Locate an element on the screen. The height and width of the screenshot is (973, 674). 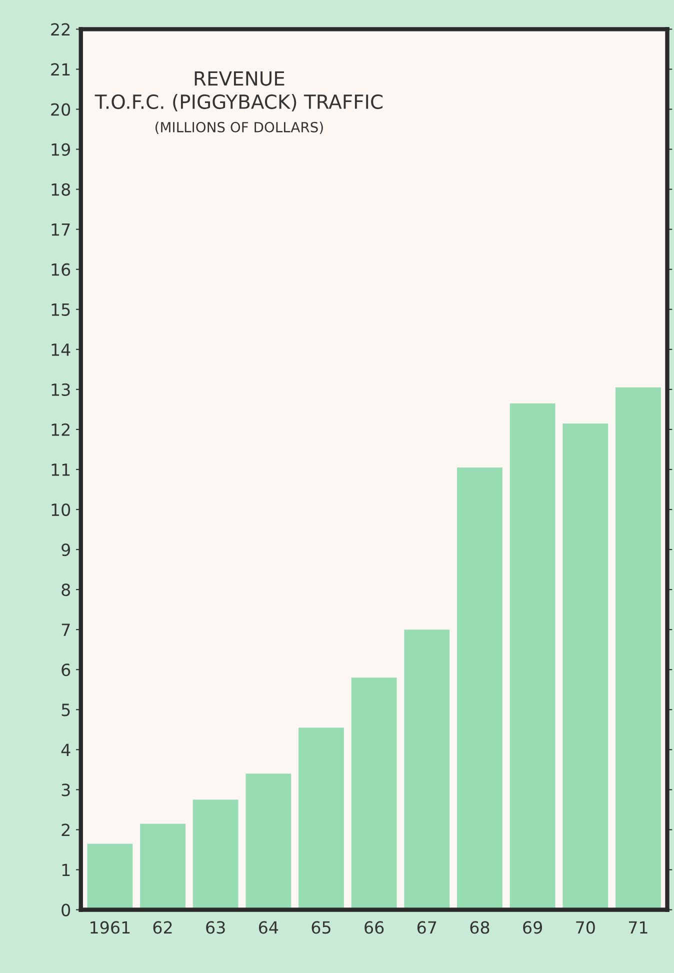
y-tick-label: 2 is located at coordinates (66, 830).